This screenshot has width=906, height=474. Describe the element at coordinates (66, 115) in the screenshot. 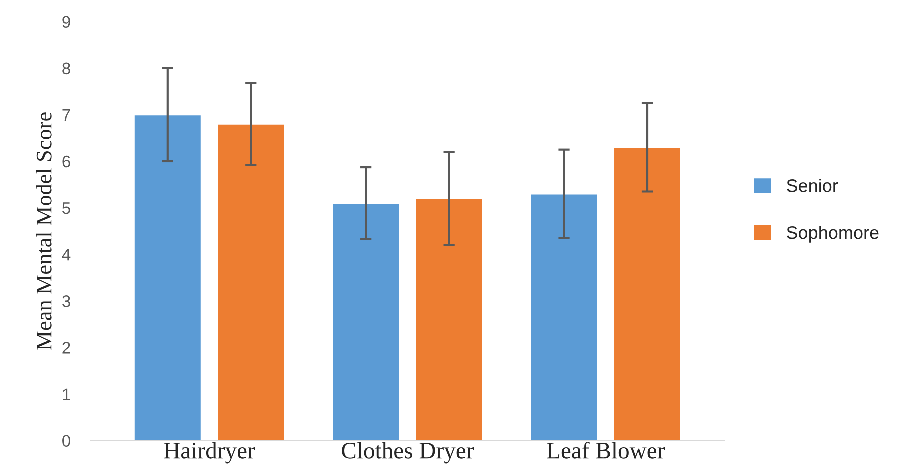

I see `y-tick-label: 7` at that location.